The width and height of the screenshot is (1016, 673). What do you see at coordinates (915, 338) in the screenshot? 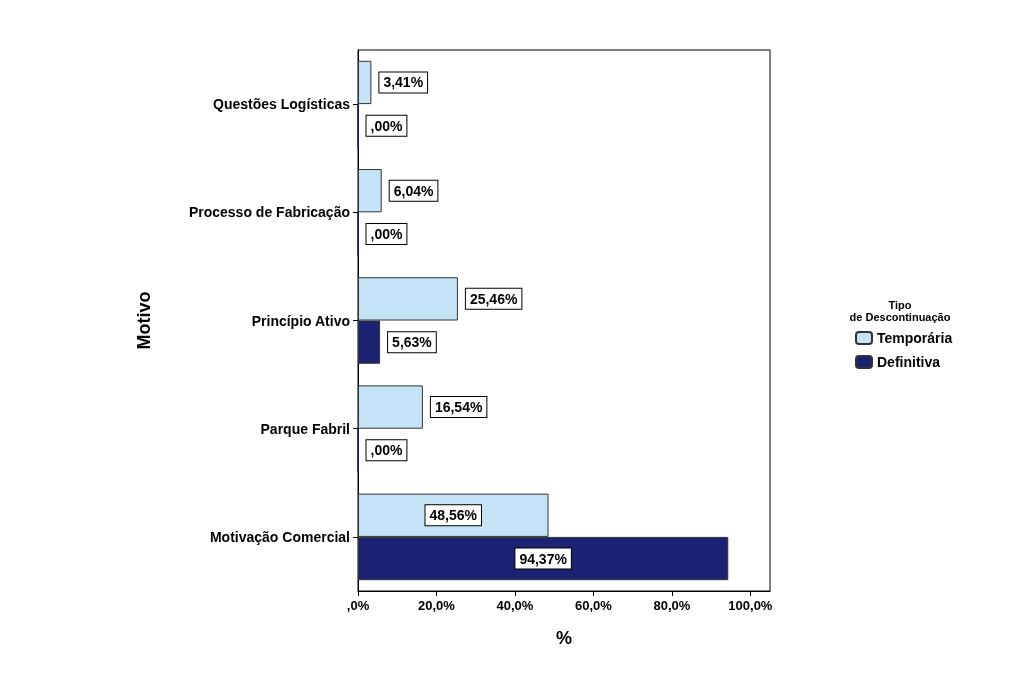
I see `legend-label: Temporária` at bounding box center [915, 338].